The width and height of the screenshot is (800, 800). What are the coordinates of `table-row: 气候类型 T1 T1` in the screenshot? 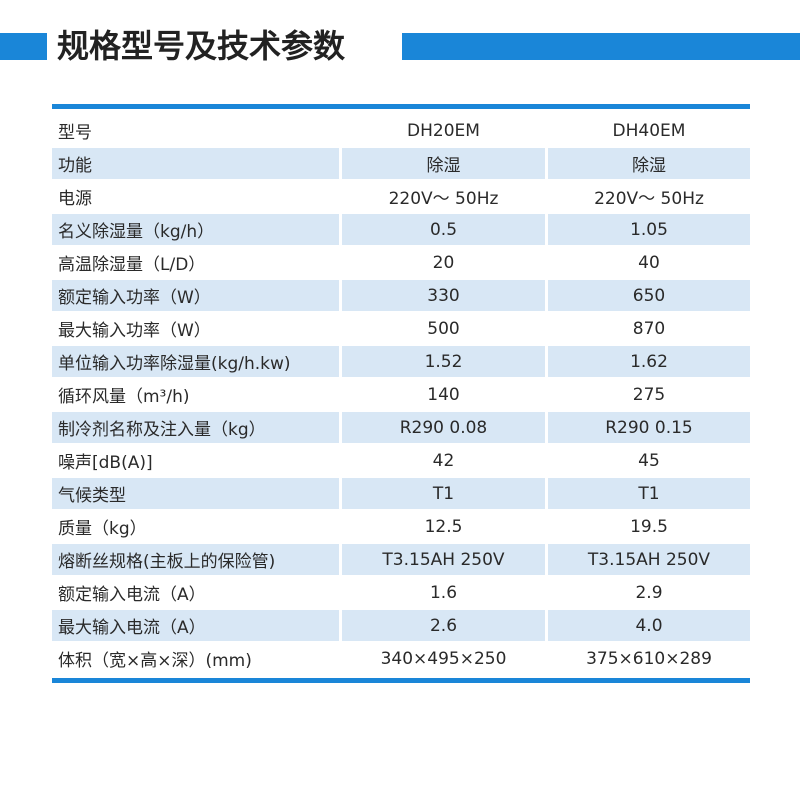 It's located at (401, 494).